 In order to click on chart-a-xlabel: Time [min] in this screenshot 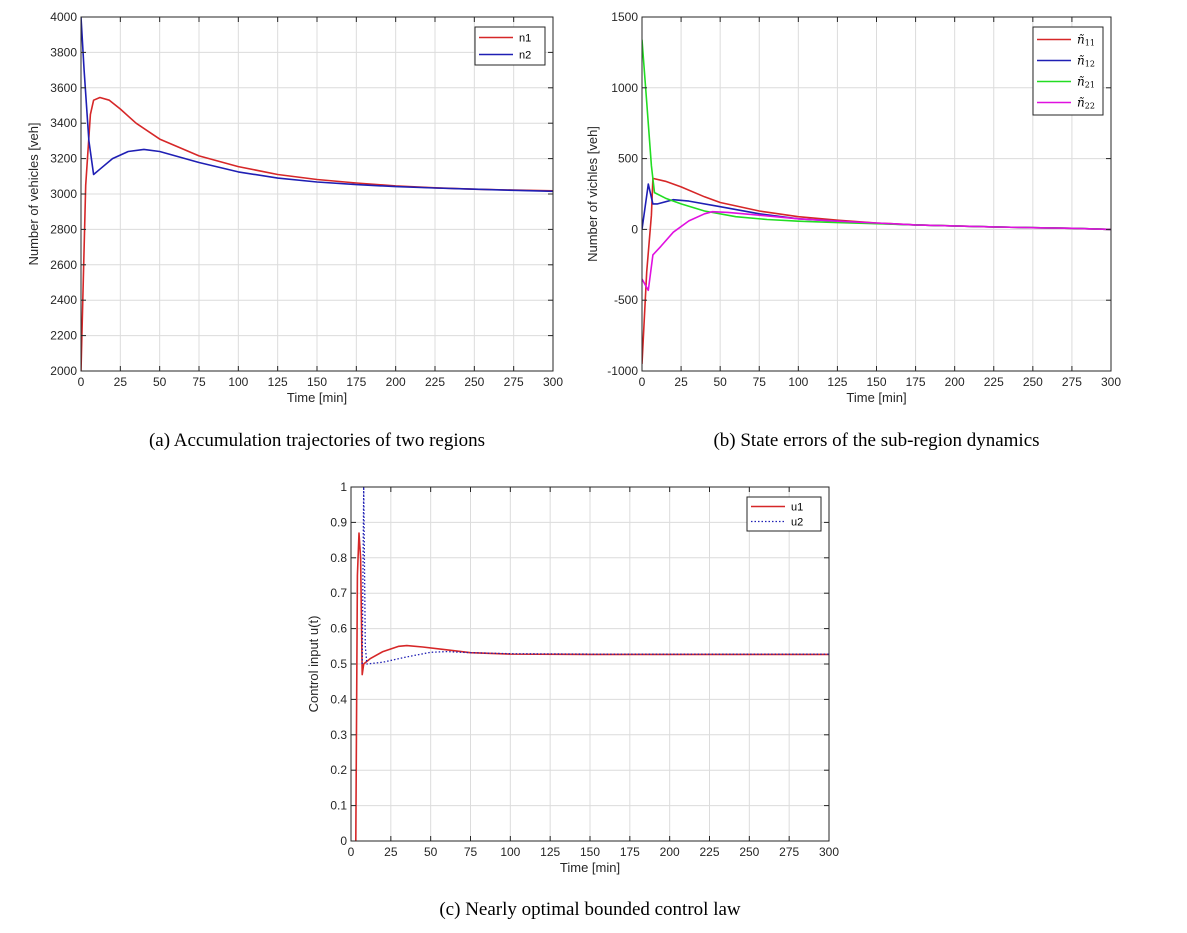, I will do `click(317, 397)`.